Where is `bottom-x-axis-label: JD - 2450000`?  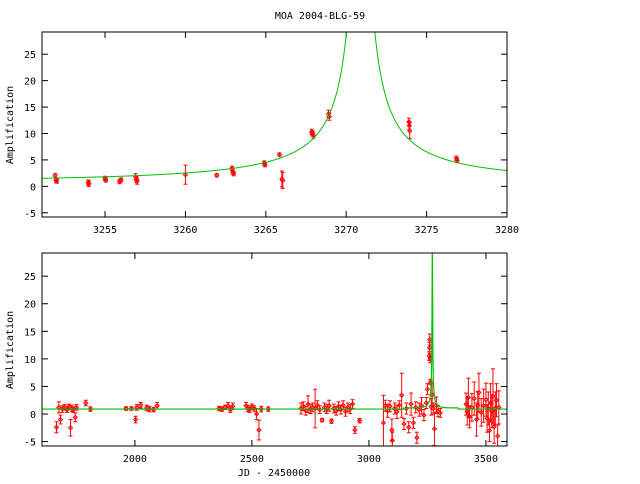 bottom-x-axis-label: JD - 2450000 is located at coordinates (274, 473).